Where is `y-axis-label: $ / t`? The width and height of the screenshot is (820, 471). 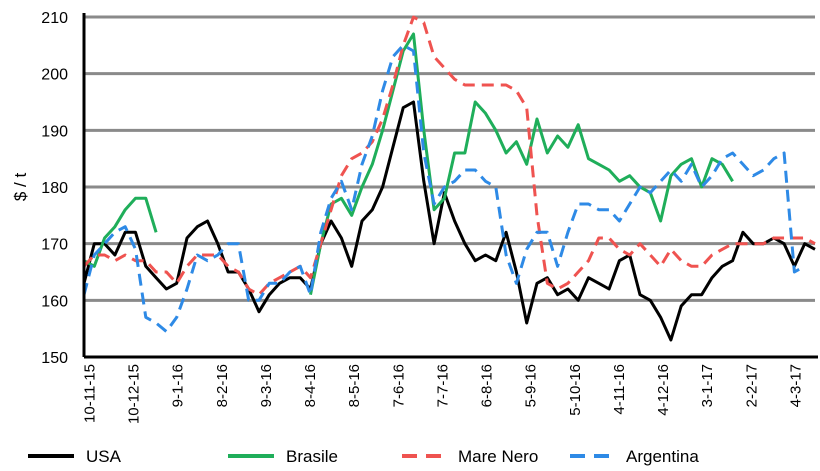
y-axis-label: $ / t is located at coordinates (20, 187).